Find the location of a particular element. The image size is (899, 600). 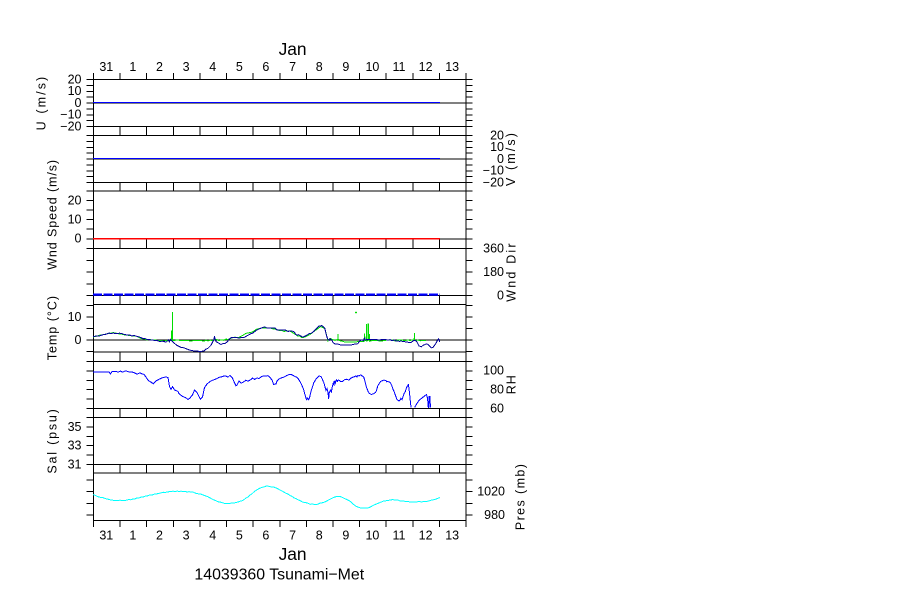

svg-text: Wnd Dir is located at coordinates (512, 271).